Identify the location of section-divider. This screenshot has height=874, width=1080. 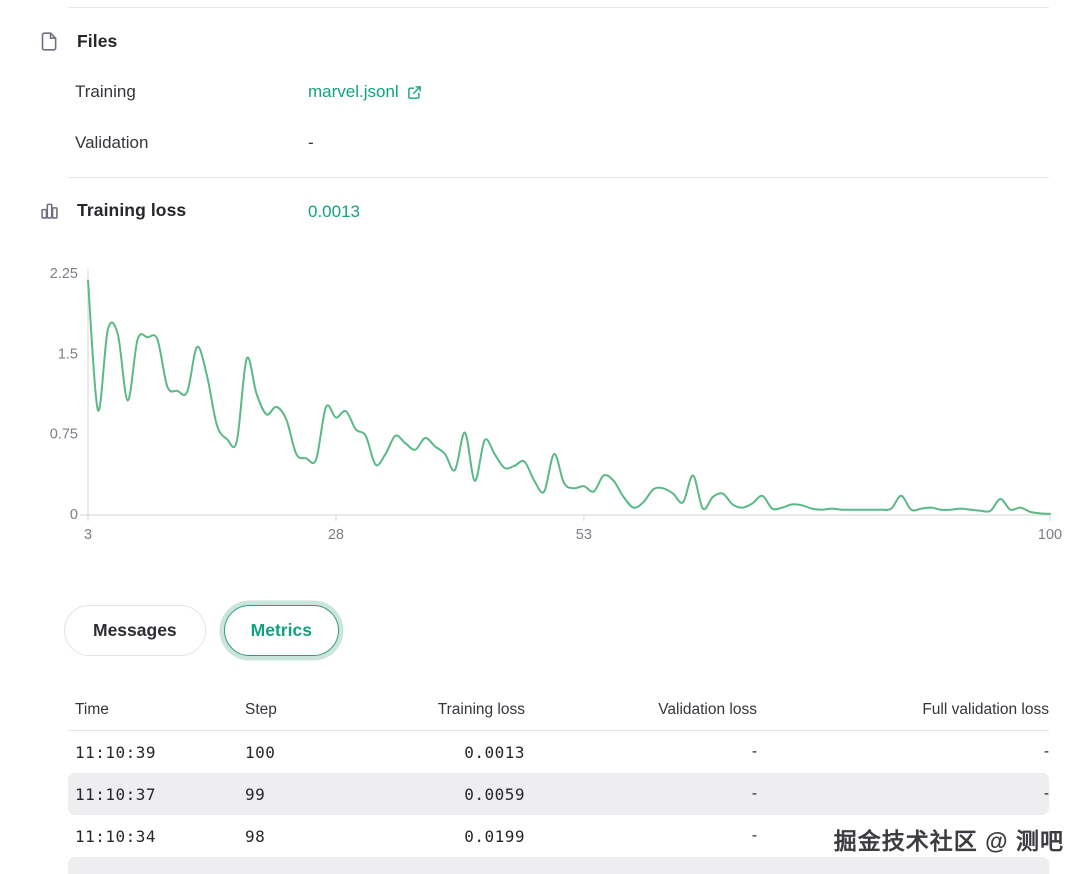
(558, 177).